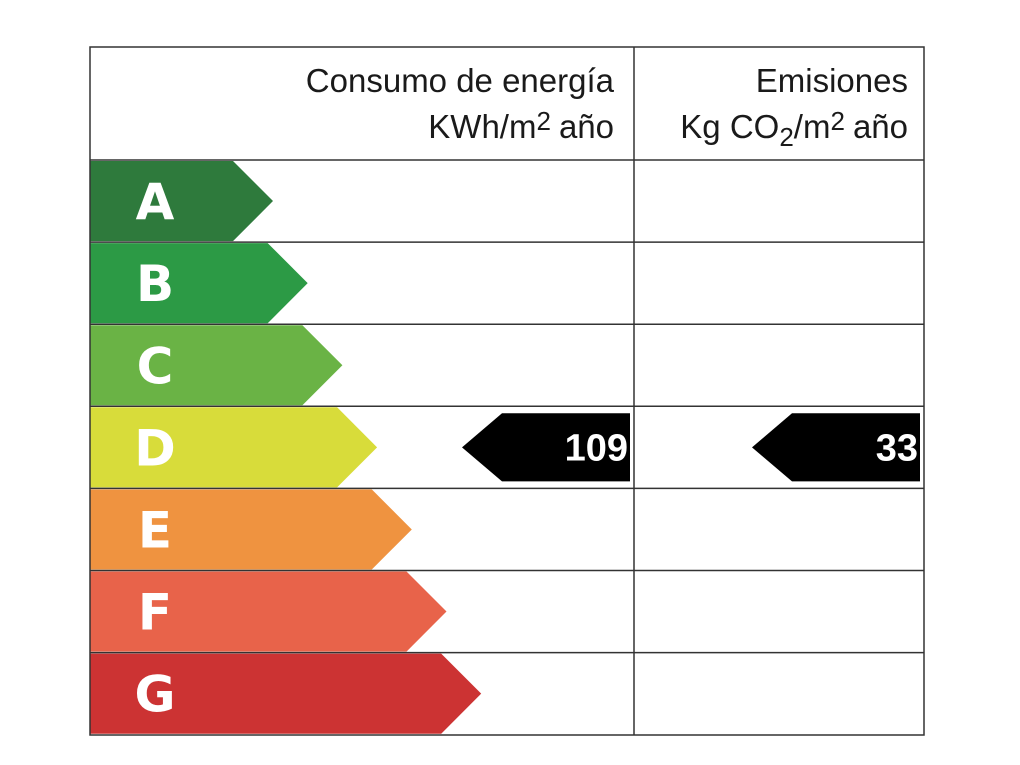  What do you see at coordinates (786, 137) in the screenshot?
I see `unit-sub: 2` at bounding box center [786, 137].